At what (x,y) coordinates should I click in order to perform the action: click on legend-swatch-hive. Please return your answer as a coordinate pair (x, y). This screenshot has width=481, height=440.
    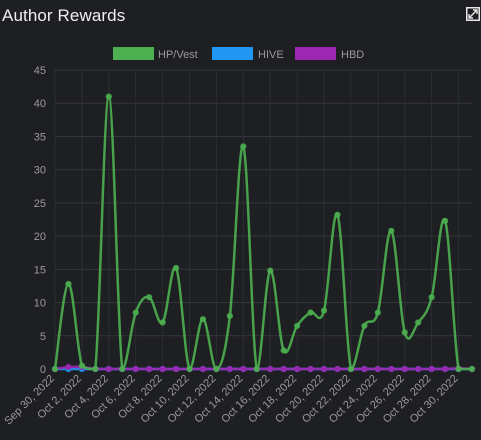
    Looking at the image, I should click on (232, 53).